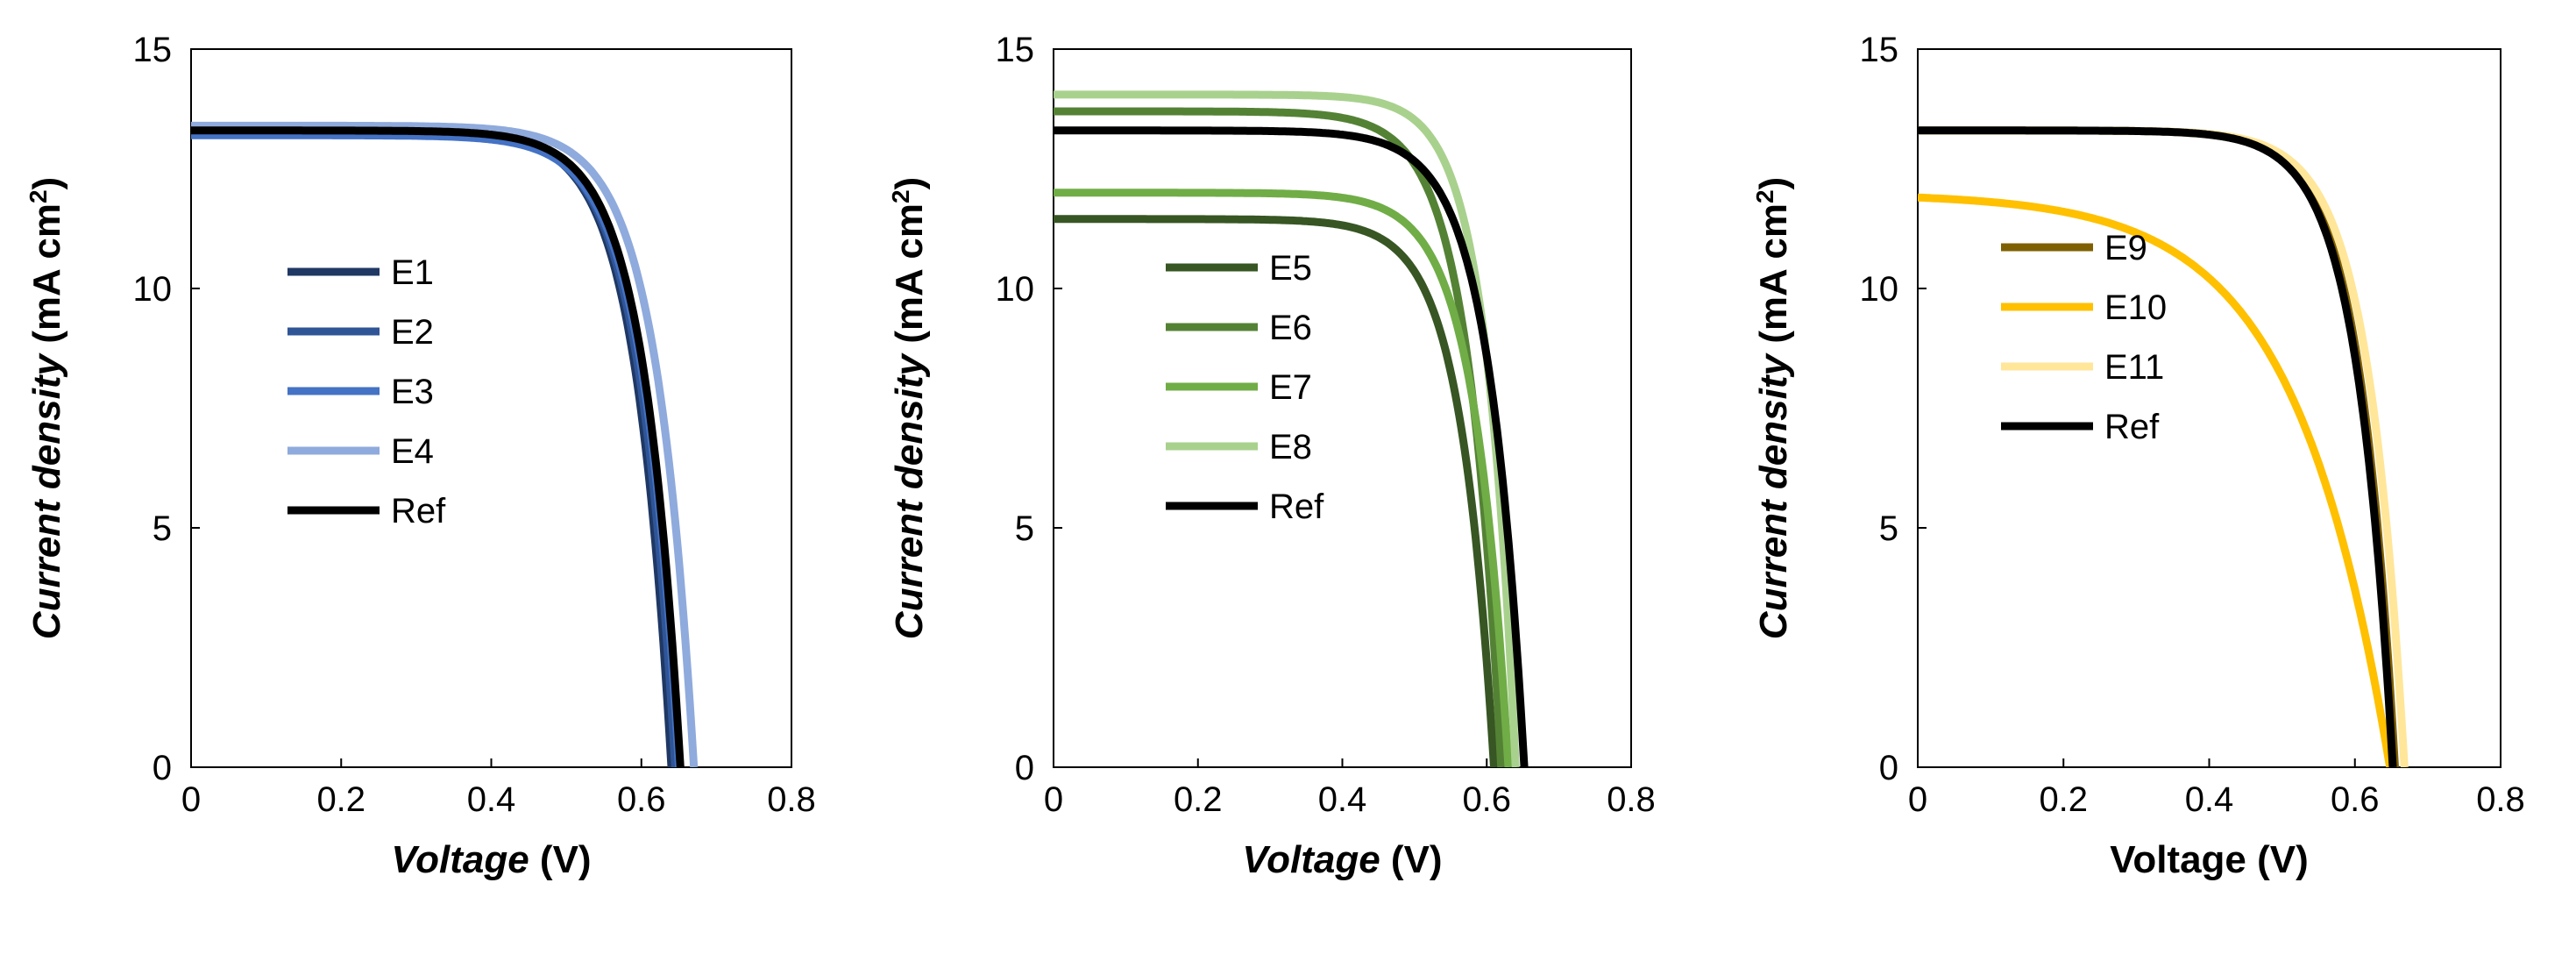  I want to click on legend-label-e2: E2, so click(413, 332).